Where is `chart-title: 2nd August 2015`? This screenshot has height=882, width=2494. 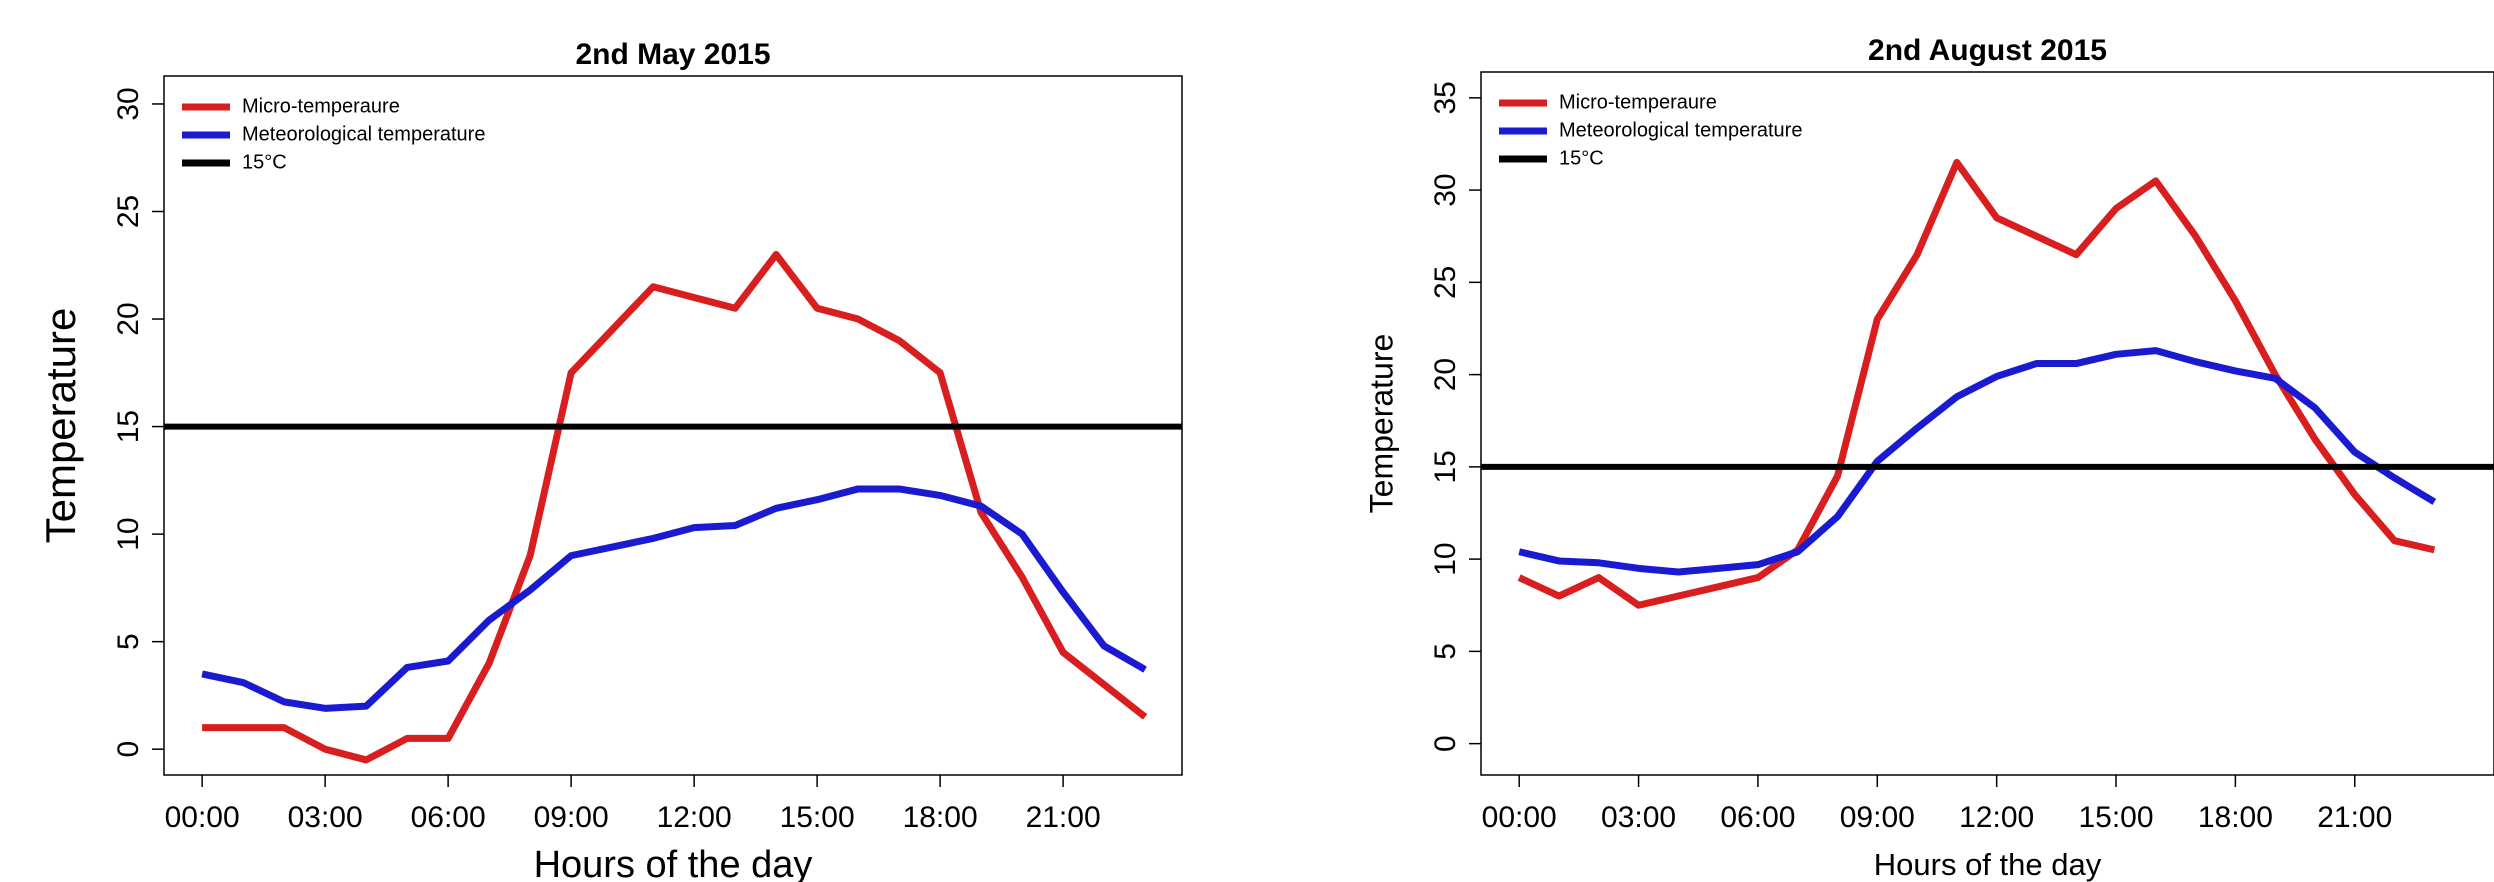 chart-title: 2nd August 2015 is located at coordinates (1987, 50).